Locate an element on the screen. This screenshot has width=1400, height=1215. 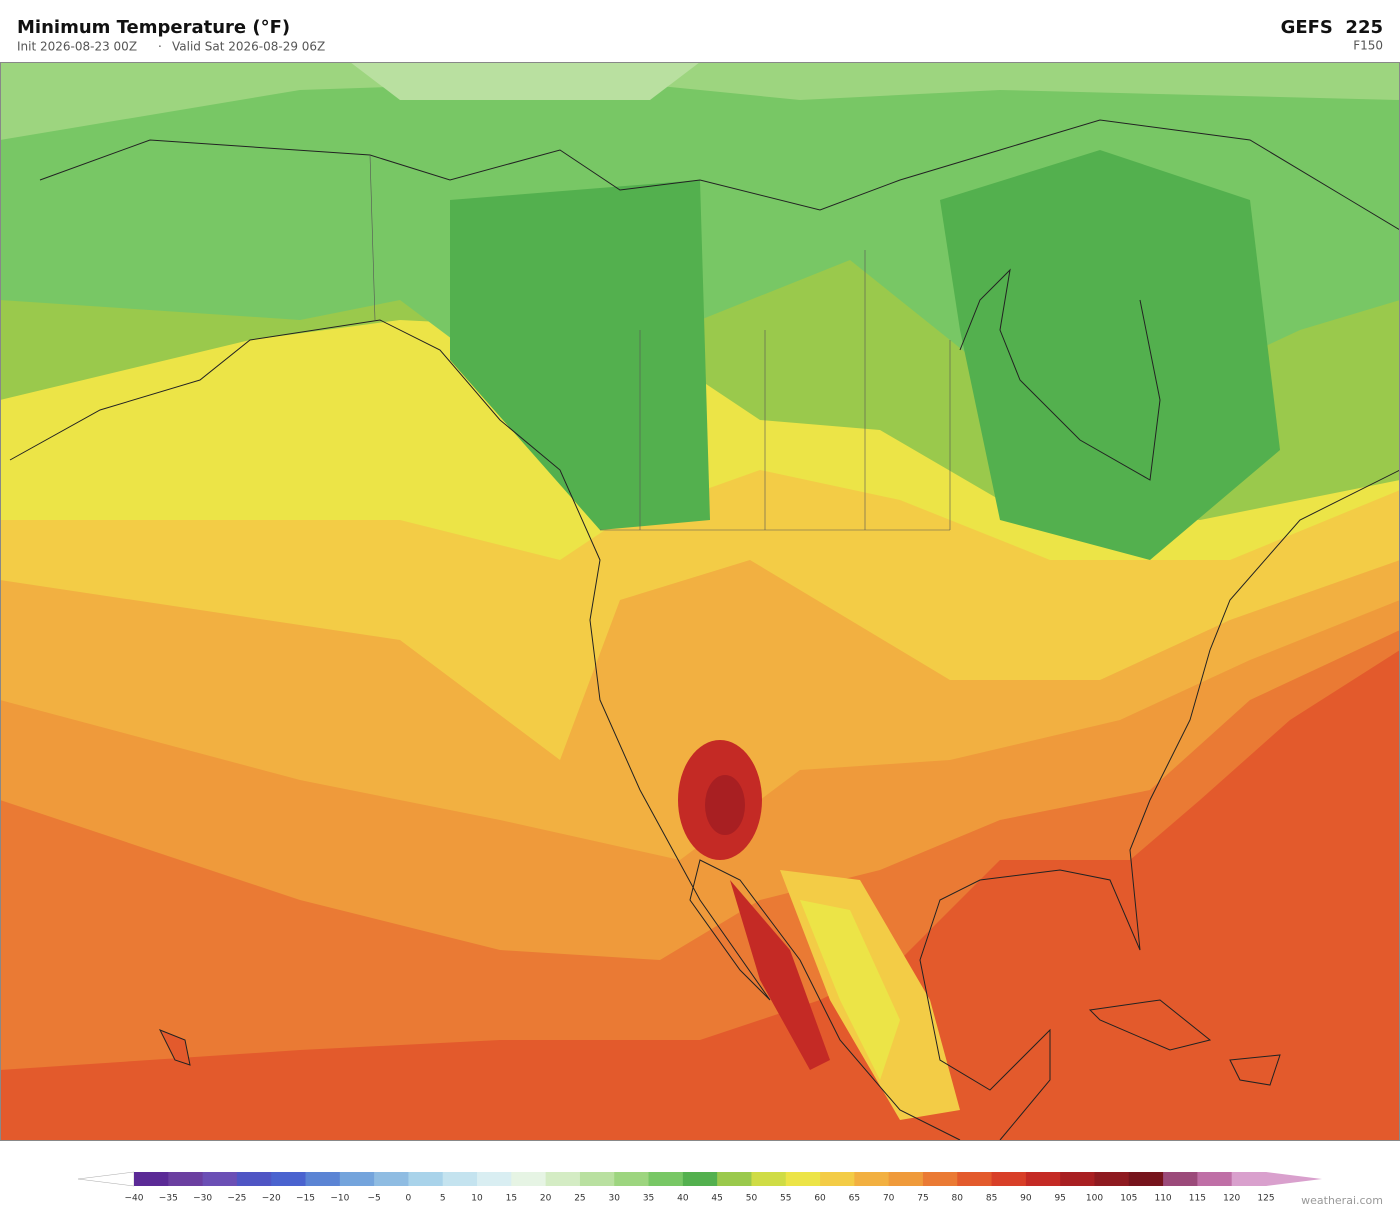
colorbar-label: 75 is located at coordinates (922, 1199).